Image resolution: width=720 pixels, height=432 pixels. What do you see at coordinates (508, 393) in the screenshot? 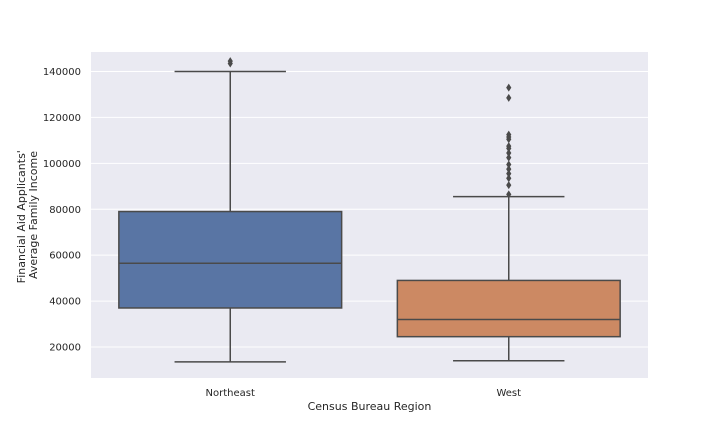
I see `x-tick-label: West` at bounding box center [508, 393].